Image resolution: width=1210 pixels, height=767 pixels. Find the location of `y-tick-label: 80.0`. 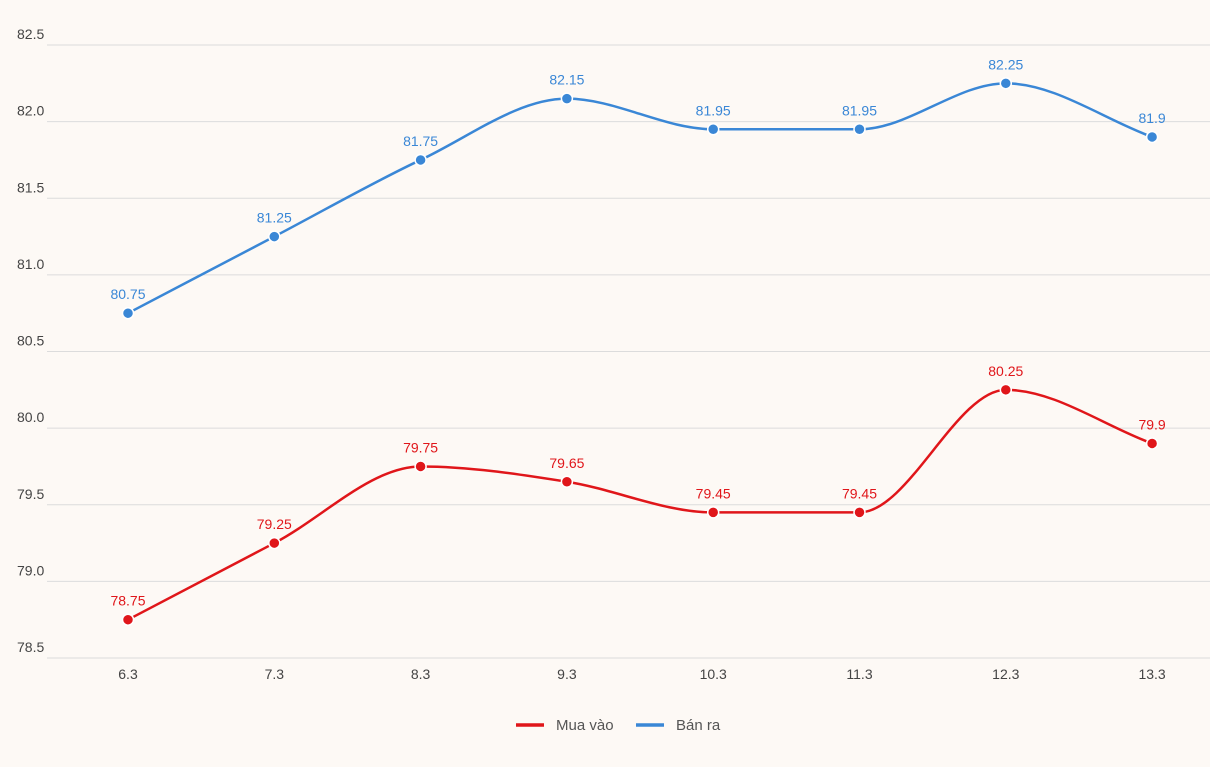

y-tick-label: 80.0 is located at coordinates (30, 417).